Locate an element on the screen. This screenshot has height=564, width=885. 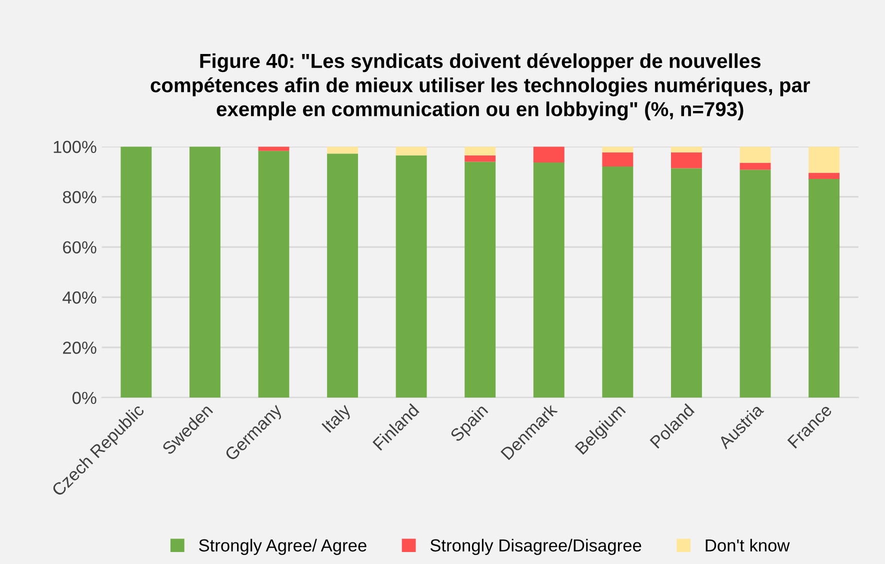
y-tick-label: 20% is located at coordinates (79, 348).